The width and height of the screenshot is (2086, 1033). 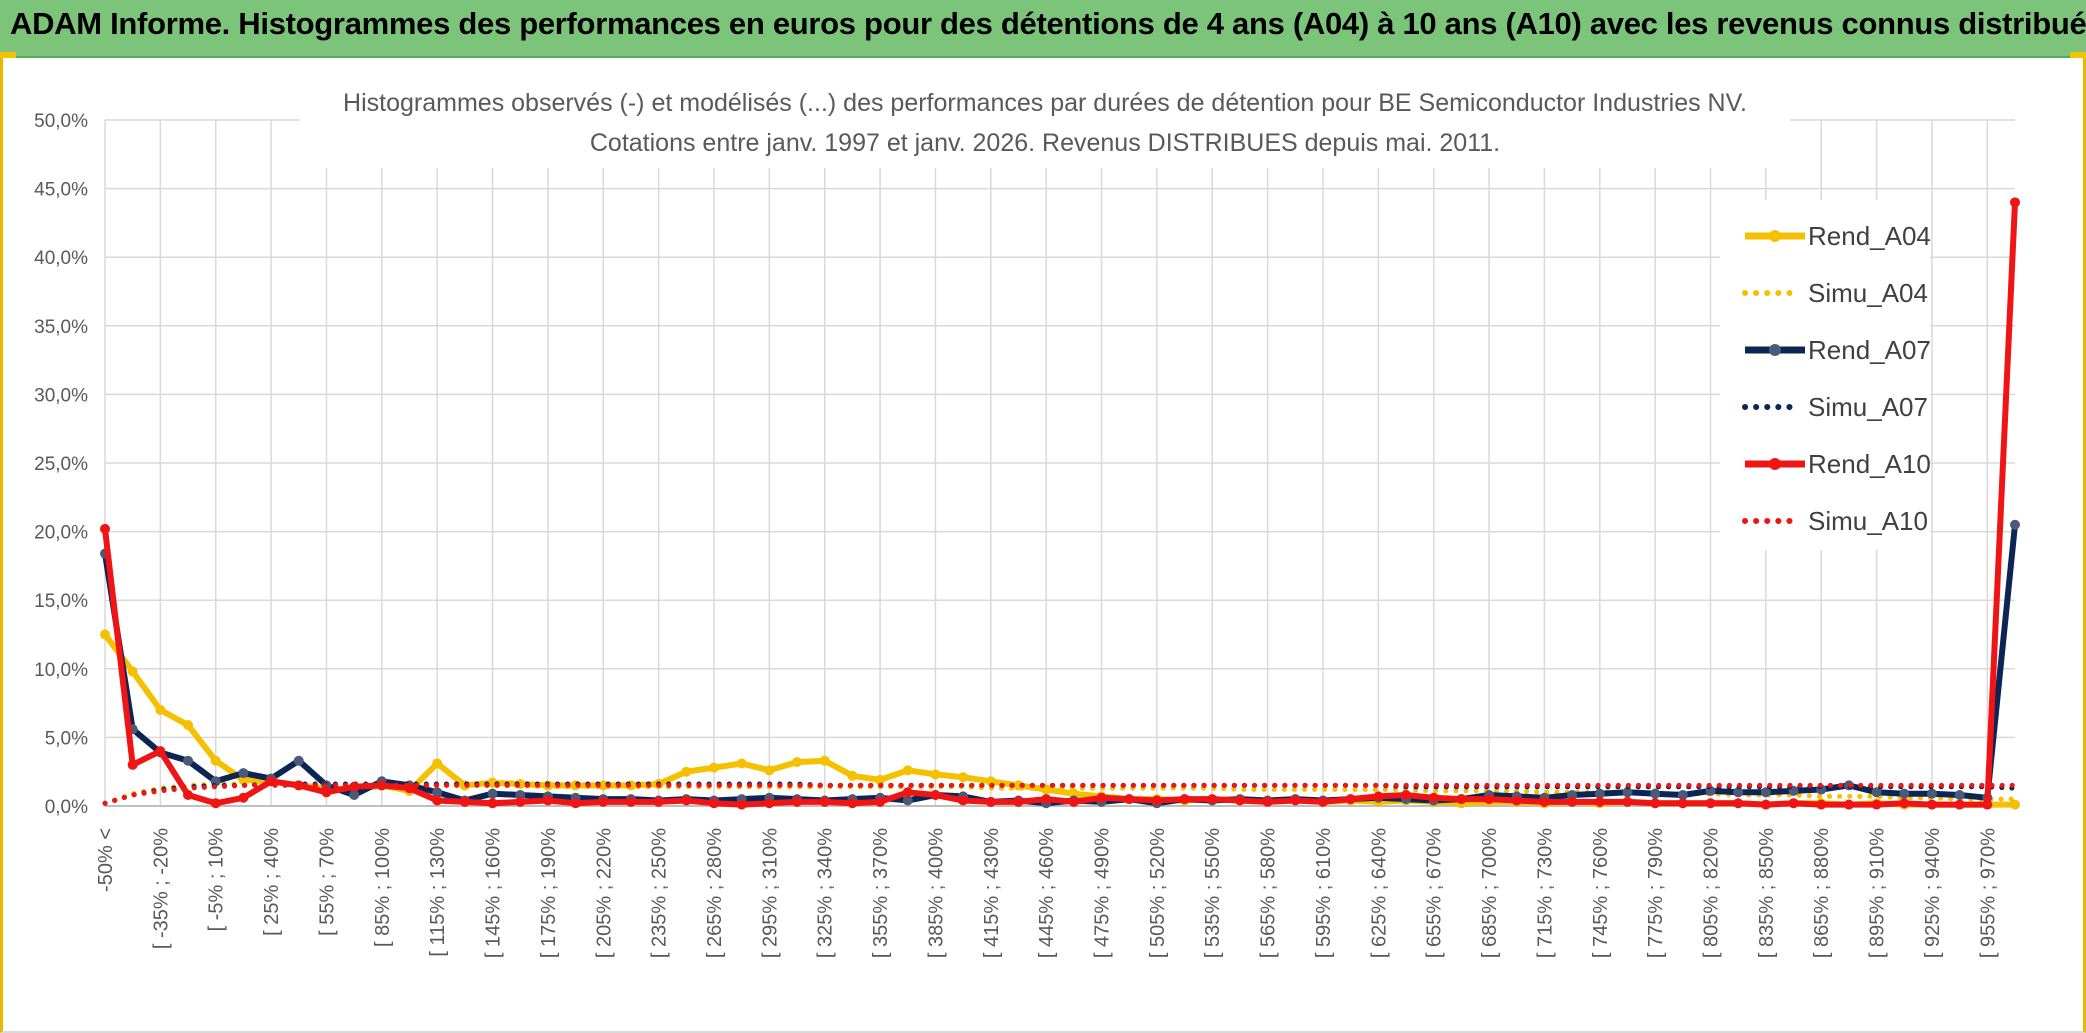 I want to click on x-tick-label: [ 925% ; 940%, so click(x=1933, y=893).